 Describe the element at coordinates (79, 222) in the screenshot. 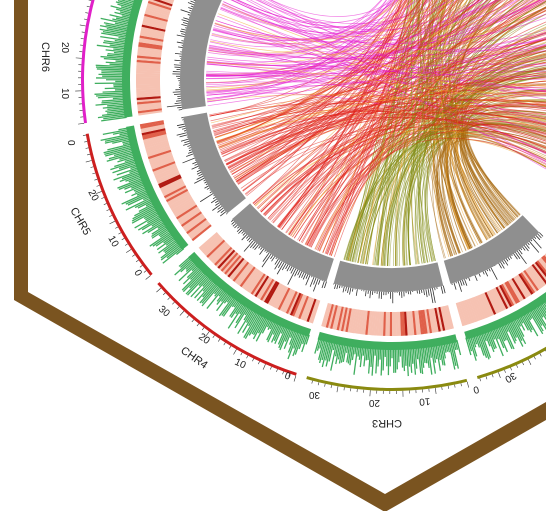

I see `chr5-label: CHR5` at that location.